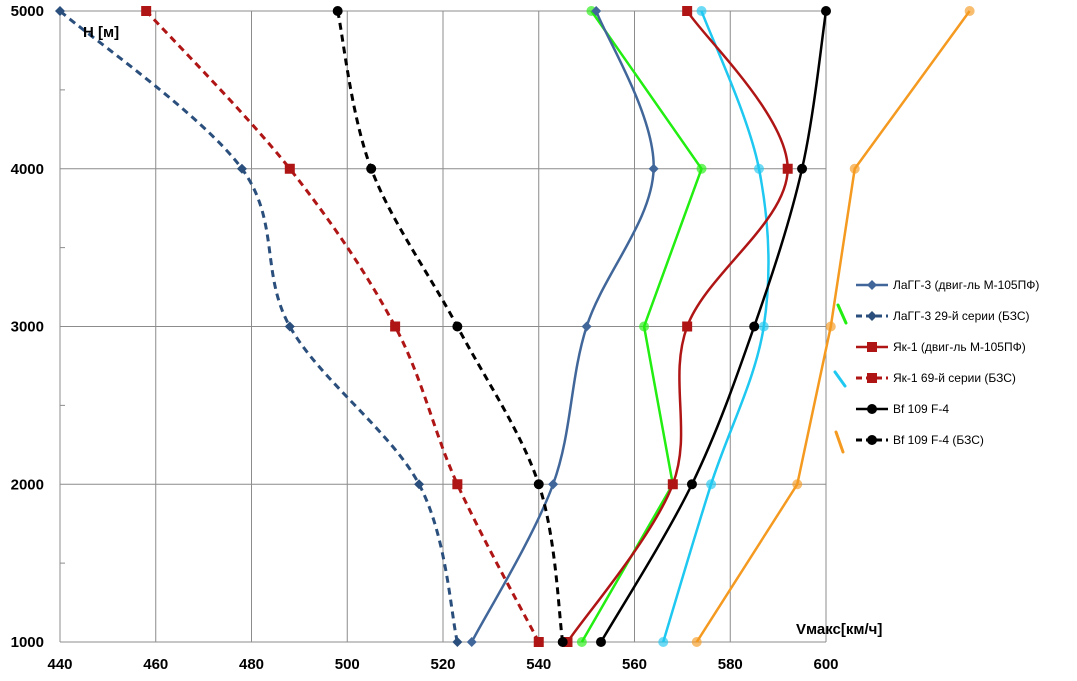 Image resolution: width=1077 pixels, height=681 pixels. I want to click on legend-label: ЛаГГ-3 29-й серии (БЗС), so click(961, 316).